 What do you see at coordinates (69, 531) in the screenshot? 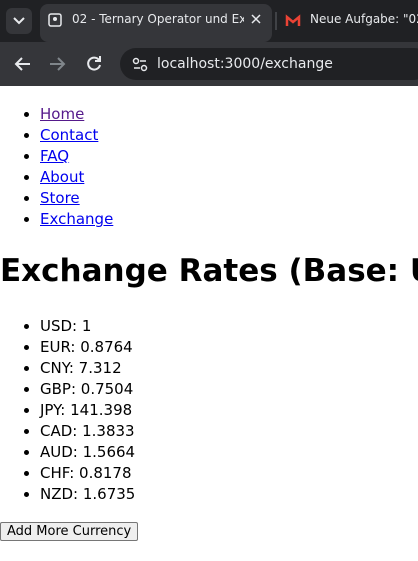
I see `add-currency-button: Add More Currency` at bounding box center [69, 531].